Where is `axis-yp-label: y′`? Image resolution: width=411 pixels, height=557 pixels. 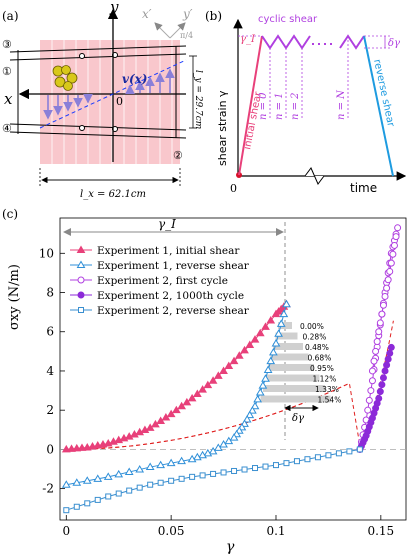 axis-yp-label: y′ is located at coordinates (187, 14).